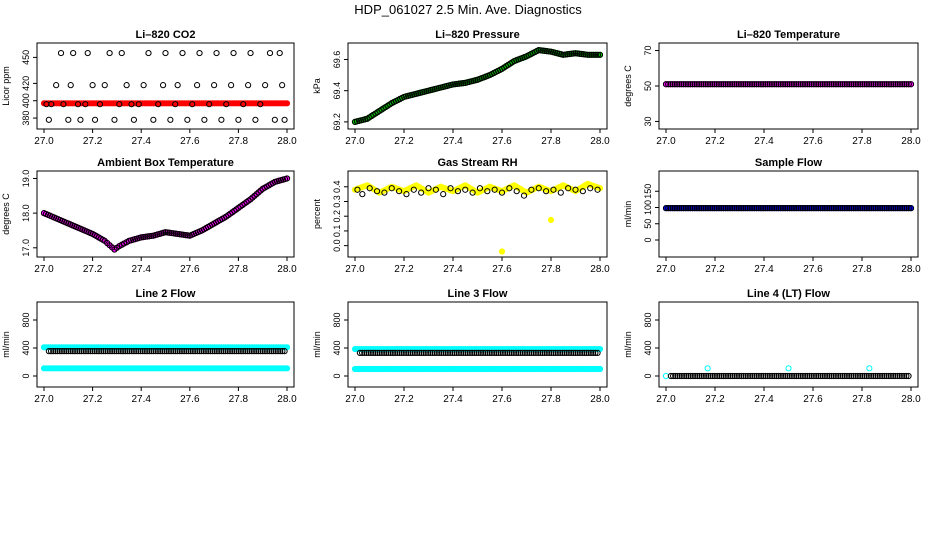 This screenshot has width=936, height=540. What do you see at coordinates (337, 375) in the screenshot?
I see `y-tick-label: 0` at bounding box center [337, 375].